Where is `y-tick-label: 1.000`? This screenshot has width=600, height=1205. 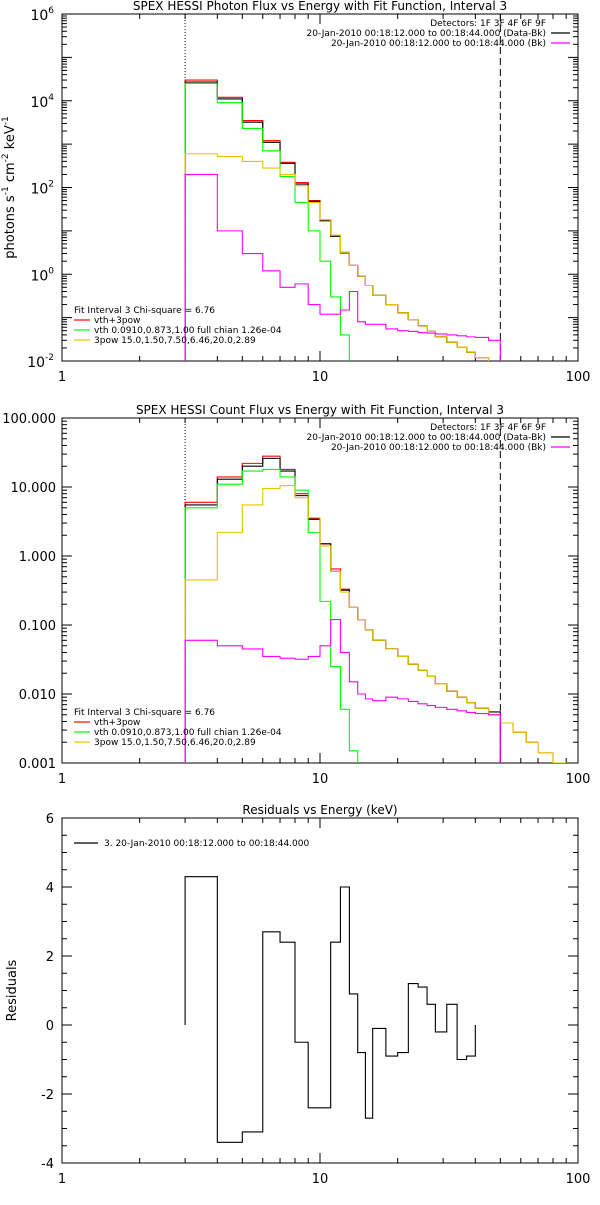 y-tick-label: 1.000 is located at coordinates (37, 557).